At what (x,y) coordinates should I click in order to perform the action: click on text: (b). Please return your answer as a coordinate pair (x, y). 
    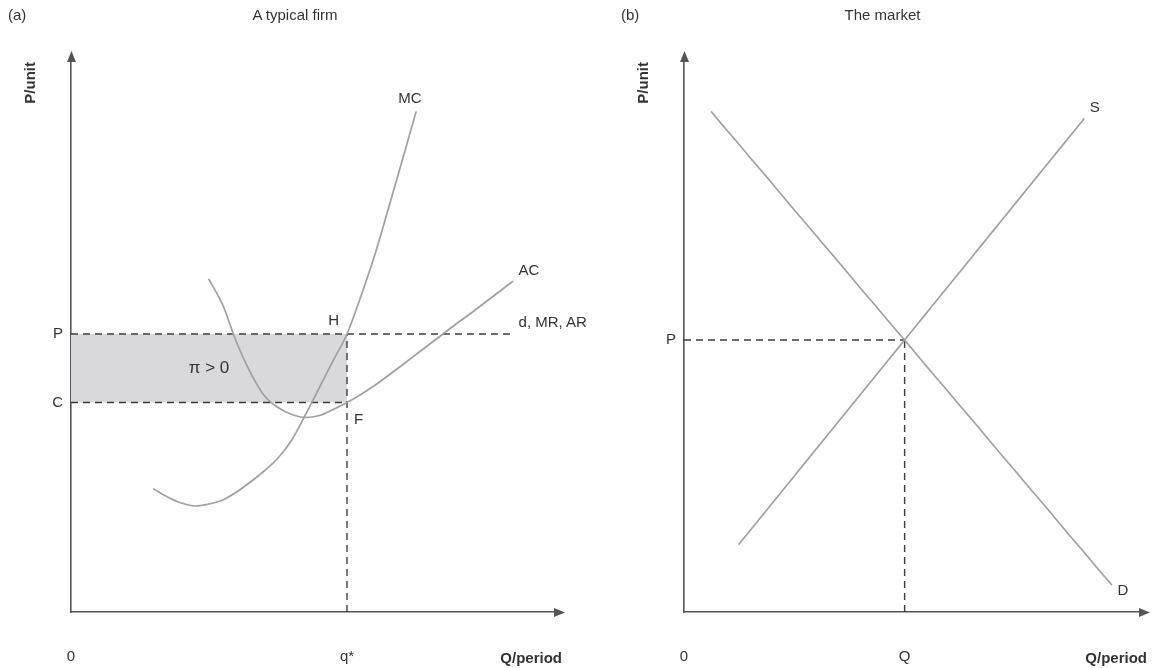
    Looking at the image, I should click on (630, 15).